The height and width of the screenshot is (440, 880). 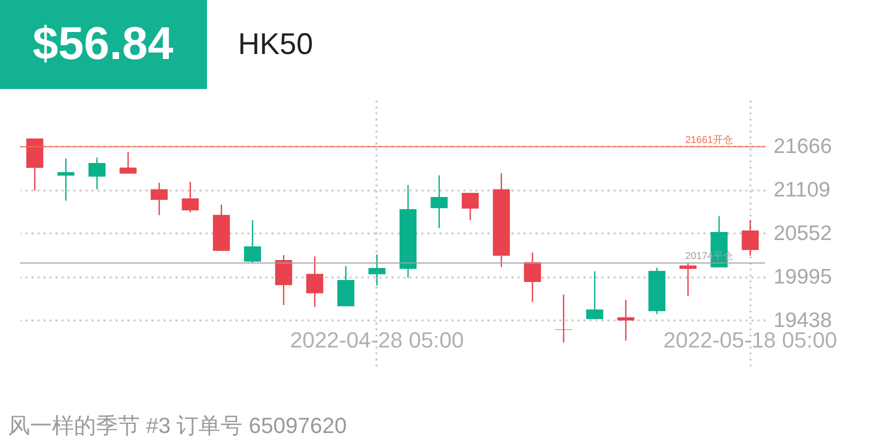 What do you see at coordinates (803, 233) in the screenshot?
I see `y-tick-label: 20552` at bounding box center [803, 233].